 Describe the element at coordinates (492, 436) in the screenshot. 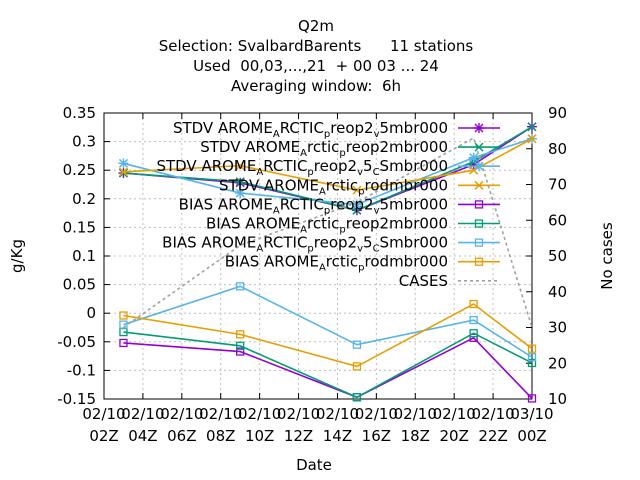

I see `x-tick-label: 22Z` at that location.